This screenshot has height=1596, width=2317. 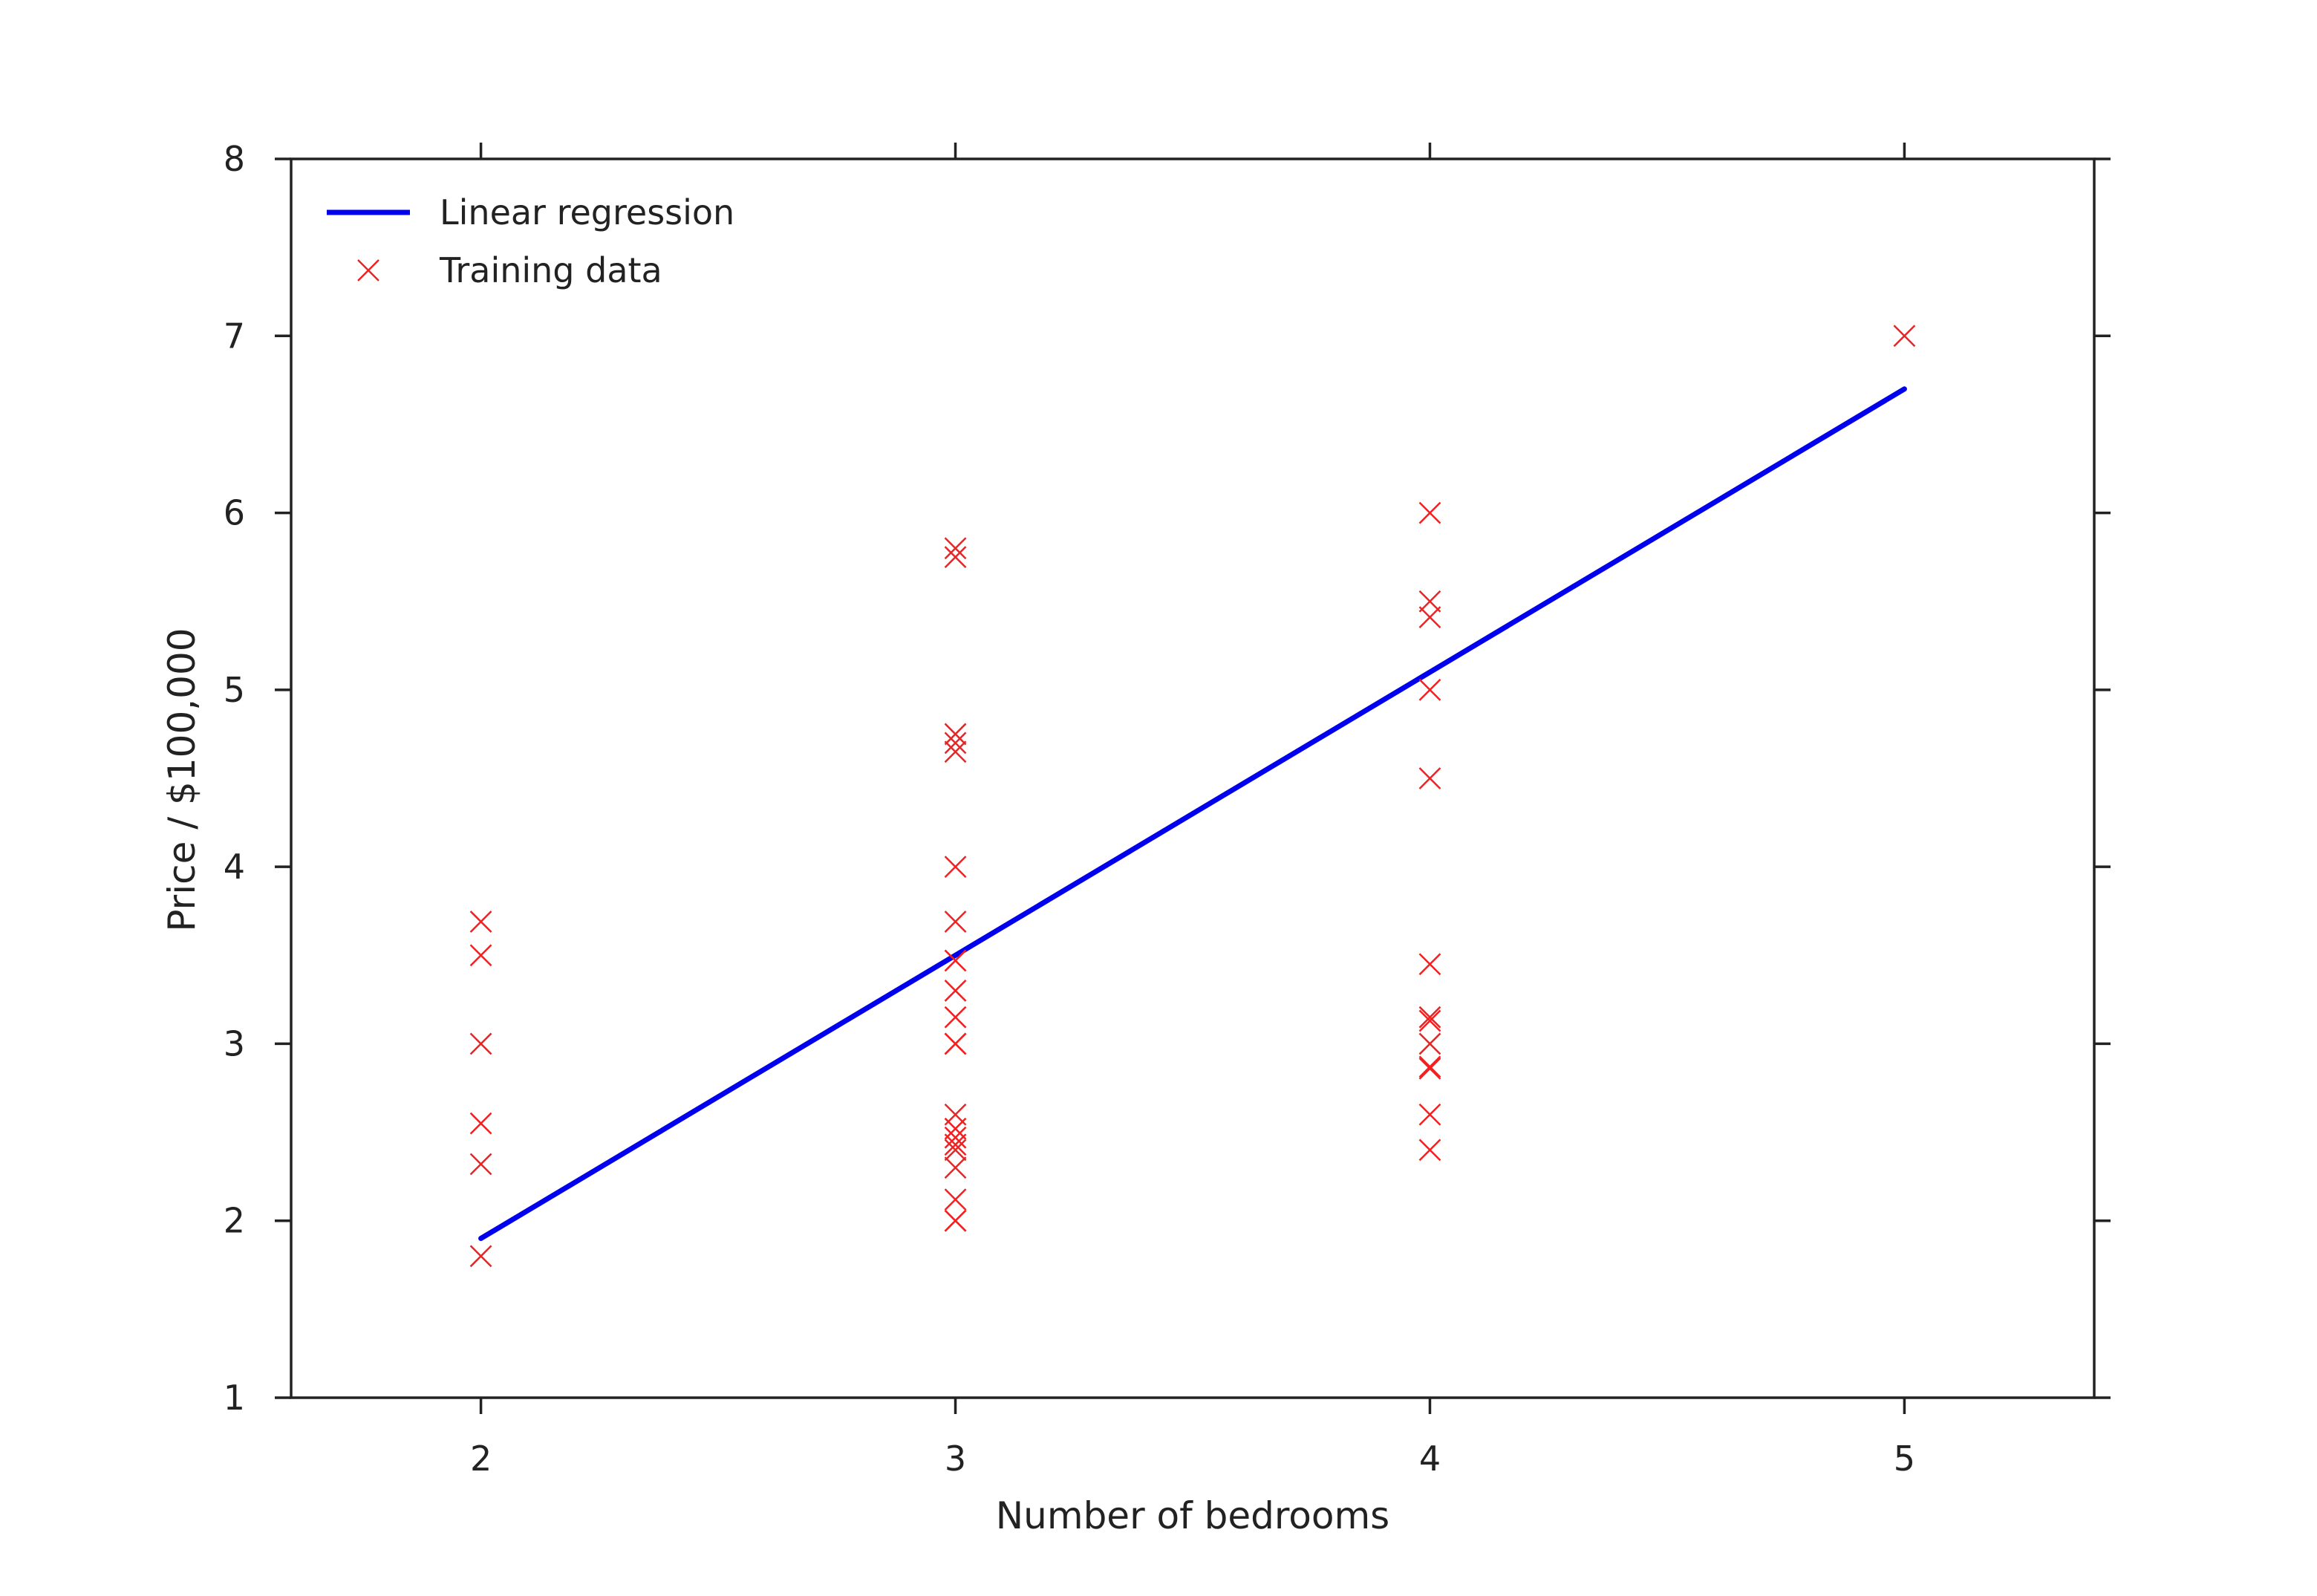 I want to click on legend-label-training: Training data, so click(x=550, y=270).